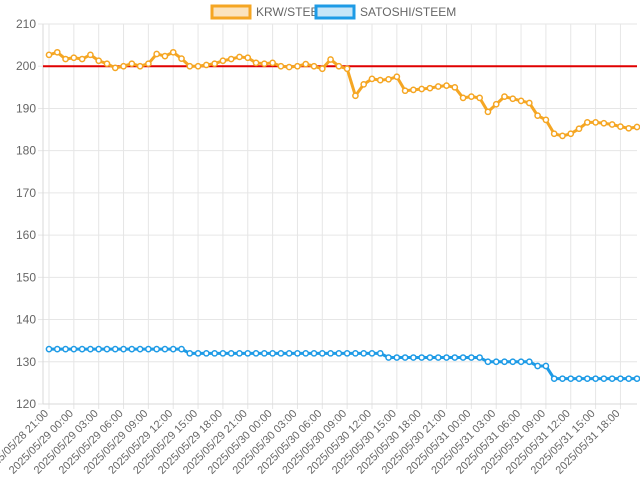  Describe the element at coordinates (26, 235) in the screenshot. I see `y-tick-label: 160` at that location.